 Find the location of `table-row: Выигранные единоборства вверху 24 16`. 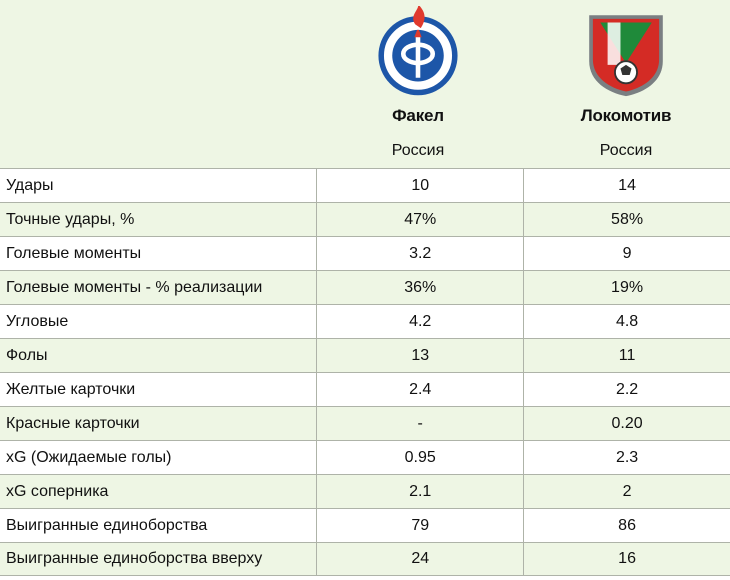

table-row: Выигранные единоборства вверху 24 16 is located at coordinates (365, 559).